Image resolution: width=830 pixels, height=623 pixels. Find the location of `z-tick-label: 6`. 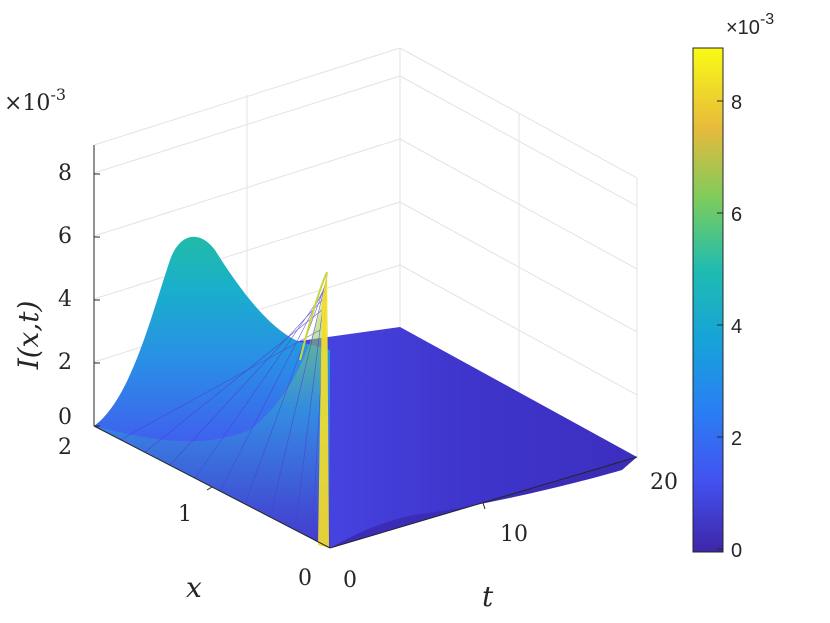

z-tick-label: 6 is located at coordinates (65, 236).